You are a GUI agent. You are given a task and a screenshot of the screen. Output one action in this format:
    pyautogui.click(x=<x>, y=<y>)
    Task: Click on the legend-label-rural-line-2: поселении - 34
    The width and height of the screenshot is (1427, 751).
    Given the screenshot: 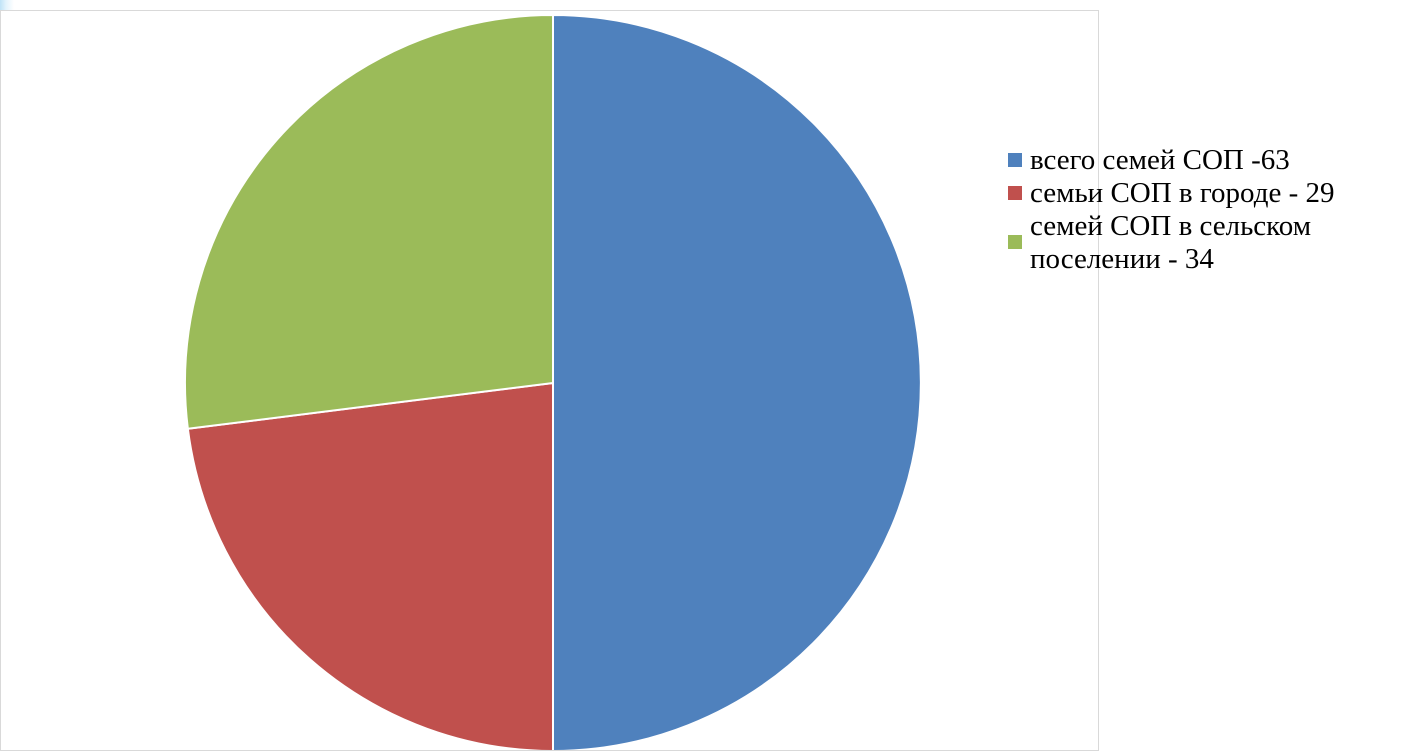 What is the action you would take?
    pyautogui.click(x=1122, y=259)
    